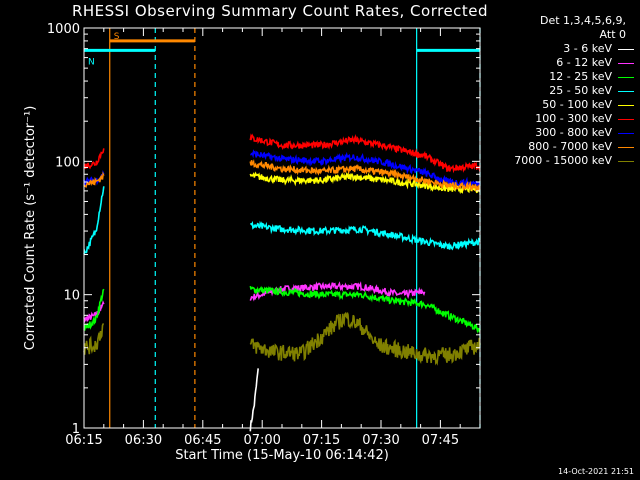 The height and width of the screenshot is (480, 640). I want to click on legend-entry-0: 3 - 6 keV, so click(559, 49).